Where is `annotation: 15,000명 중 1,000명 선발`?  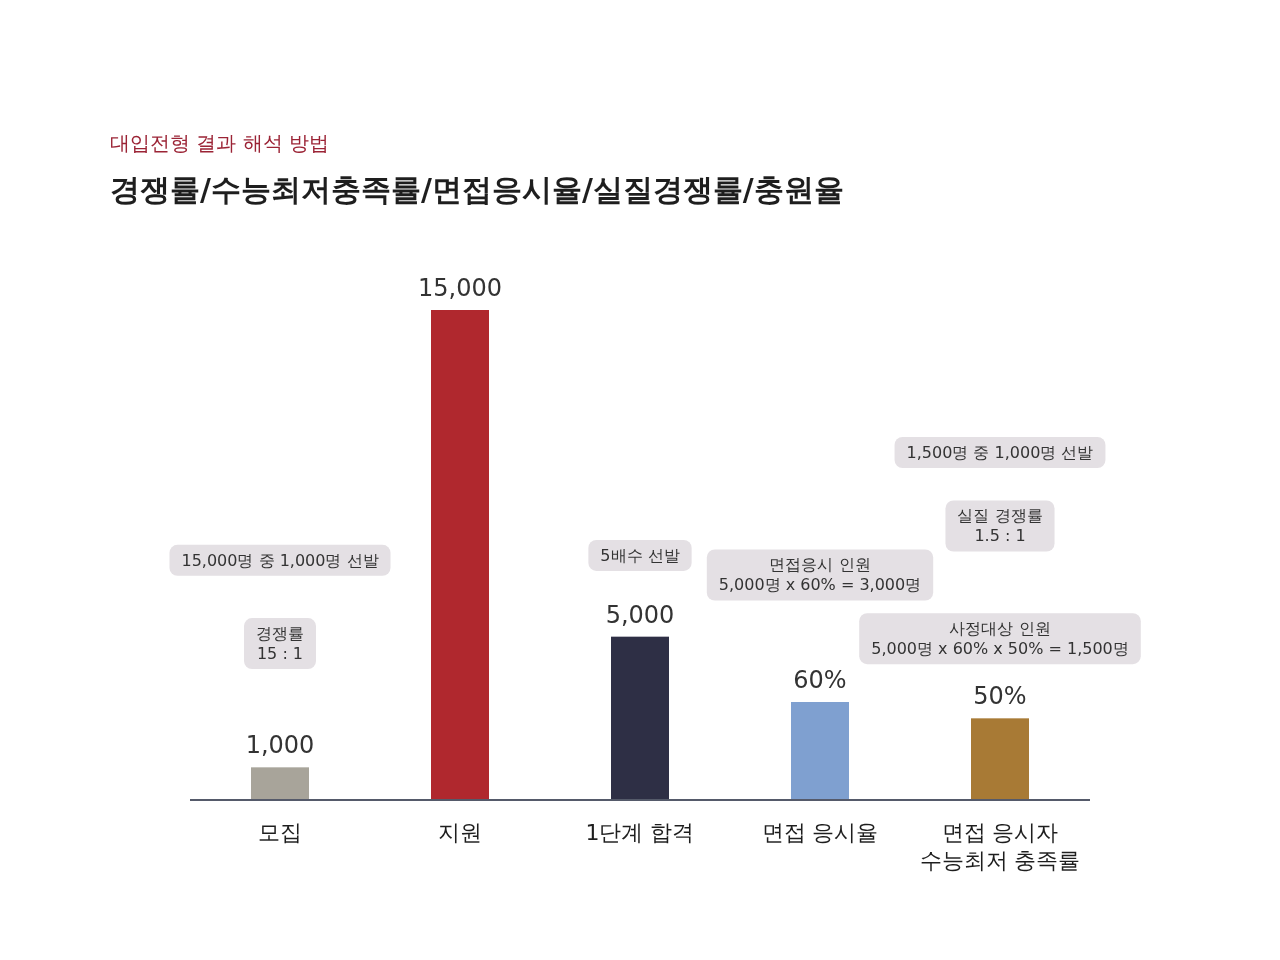 annotation: 15,000명 중 1,000명 선발 is located at coordinates (280, 560).